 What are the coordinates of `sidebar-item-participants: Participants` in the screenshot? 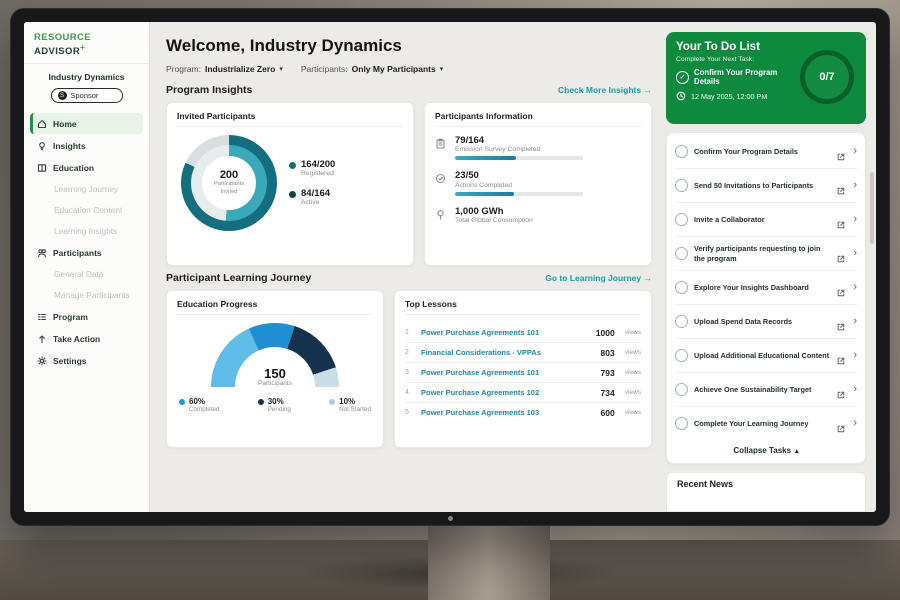 It's located at (86, 252).